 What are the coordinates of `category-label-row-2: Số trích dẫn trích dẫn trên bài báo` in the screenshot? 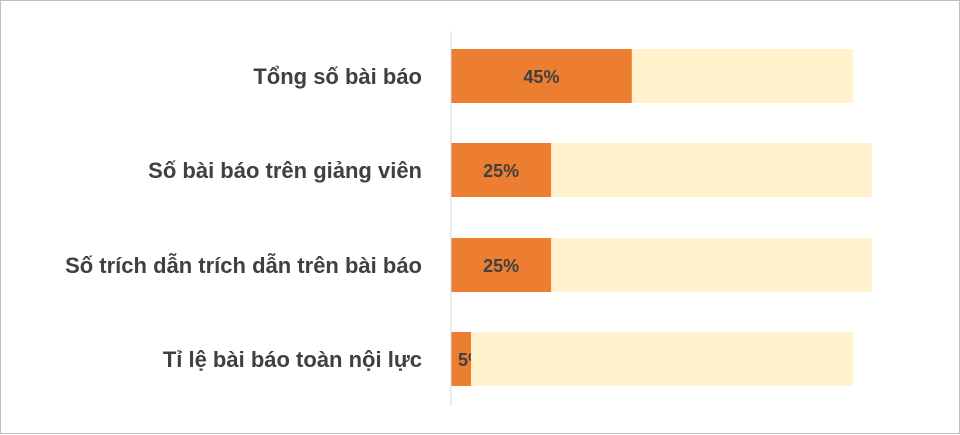 It's located at (243, 265).